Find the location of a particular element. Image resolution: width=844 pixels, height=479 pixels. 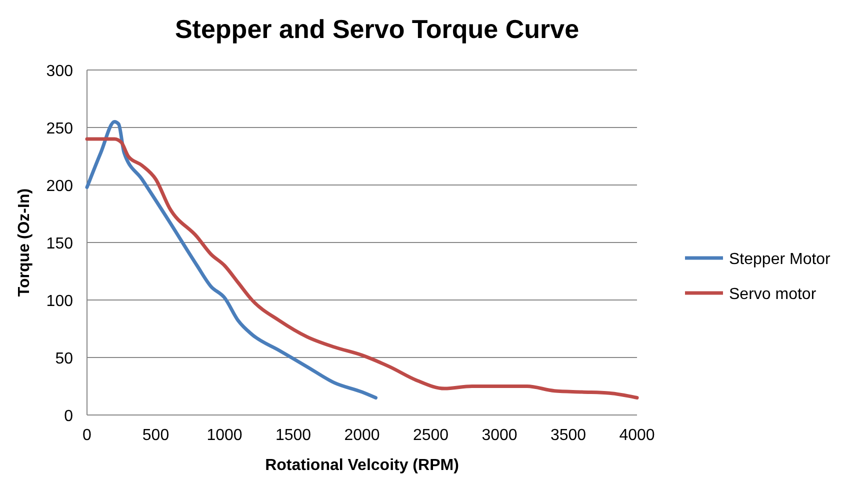

y-tick-label: 150 is located at coordinates (60, 244).